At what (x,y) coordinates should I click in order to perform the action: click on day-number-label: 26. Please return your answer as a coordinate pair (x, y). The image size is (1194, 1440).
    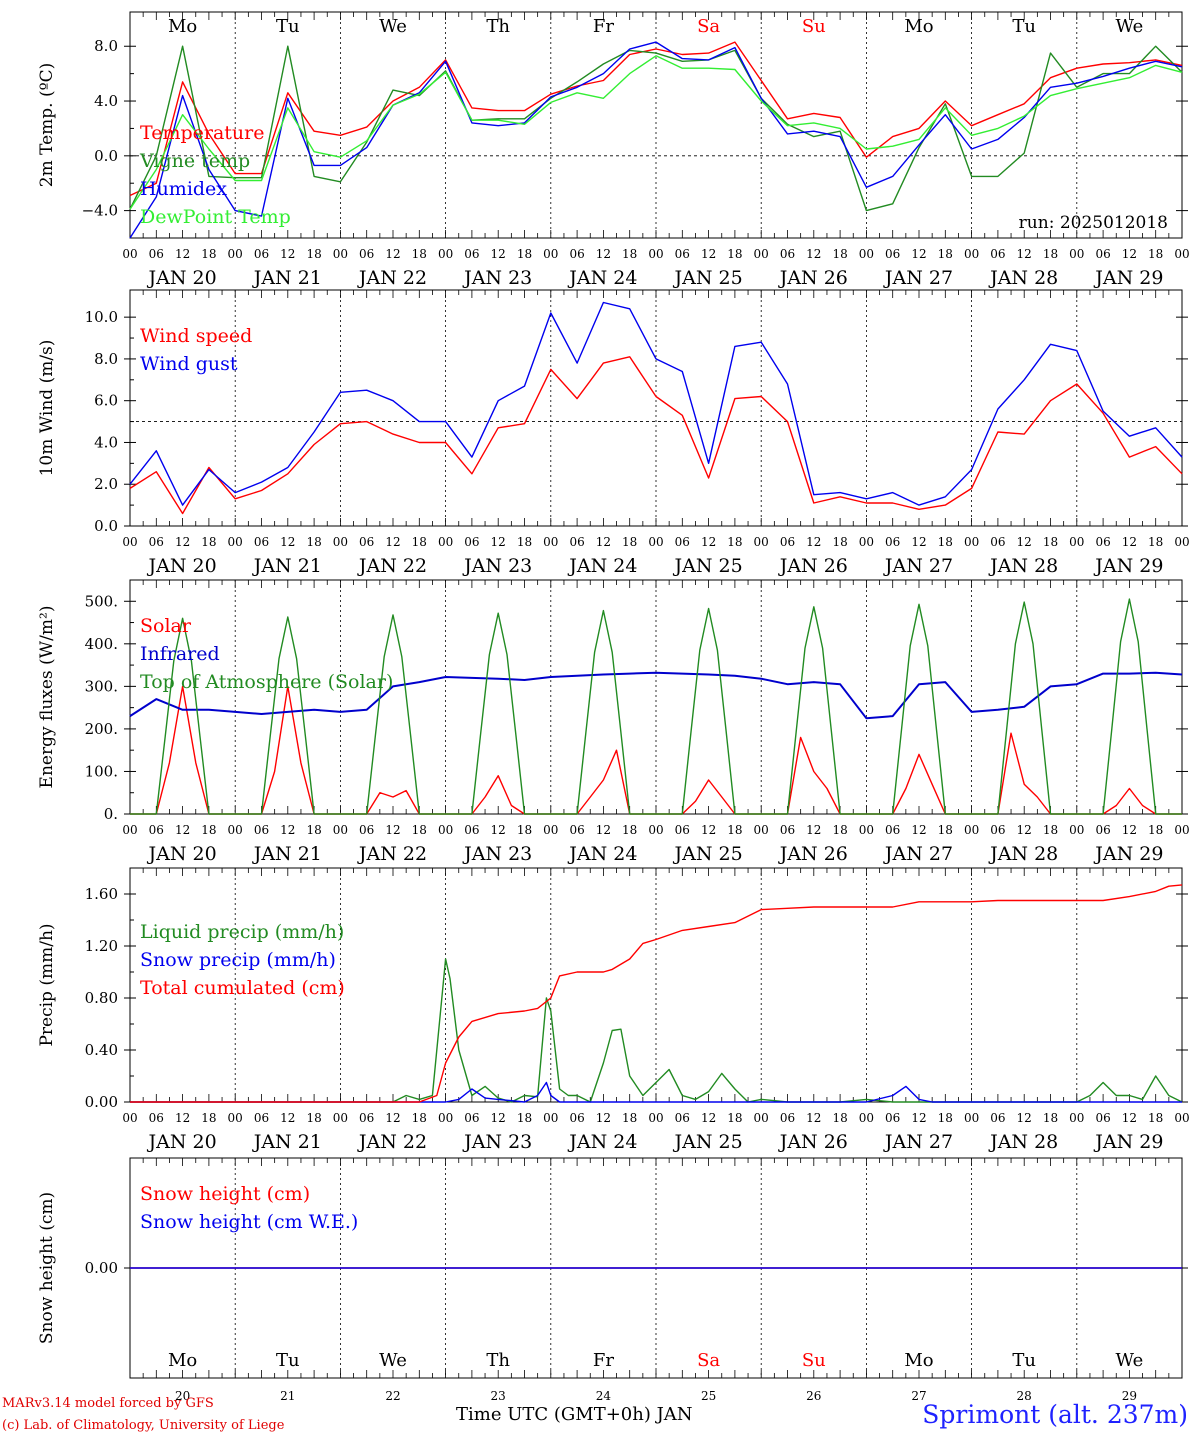
    Looking at the image, I should click on (813, 1396).